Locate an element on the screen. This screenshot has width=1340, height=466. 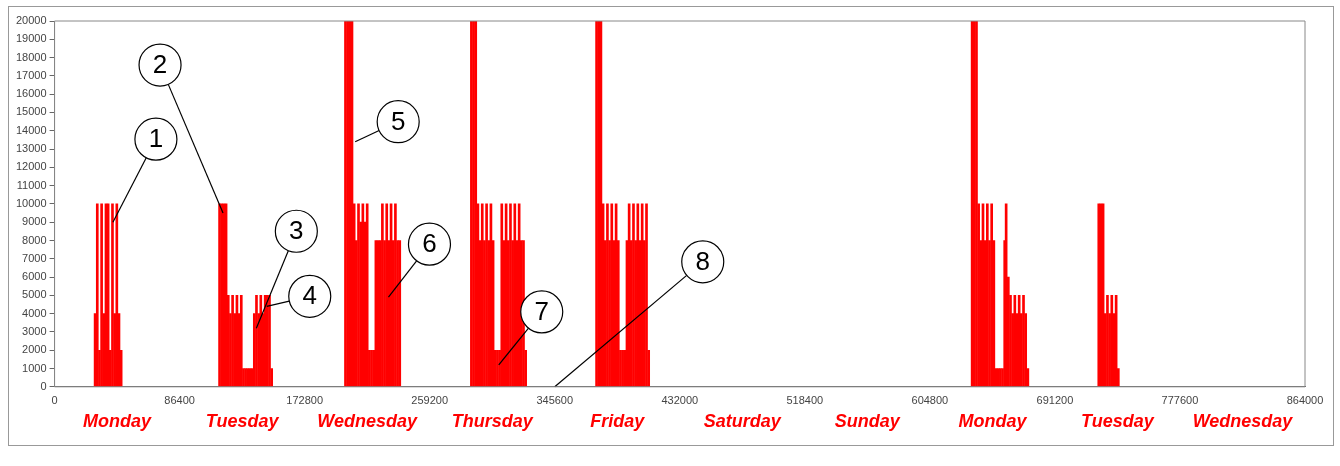
annotation: 1 is located at coordinates (156, 138).